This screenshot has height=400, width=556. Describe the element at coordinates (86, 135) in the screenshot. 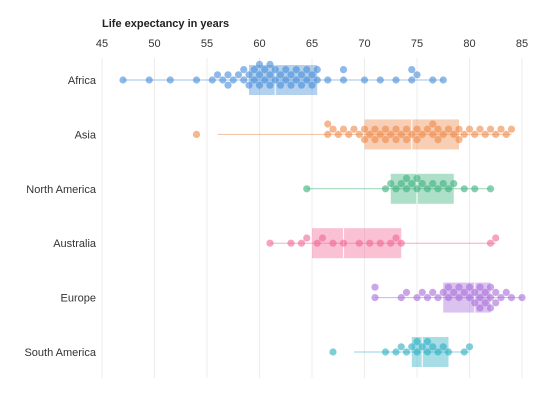

I see `category-label: Asia` at that location.